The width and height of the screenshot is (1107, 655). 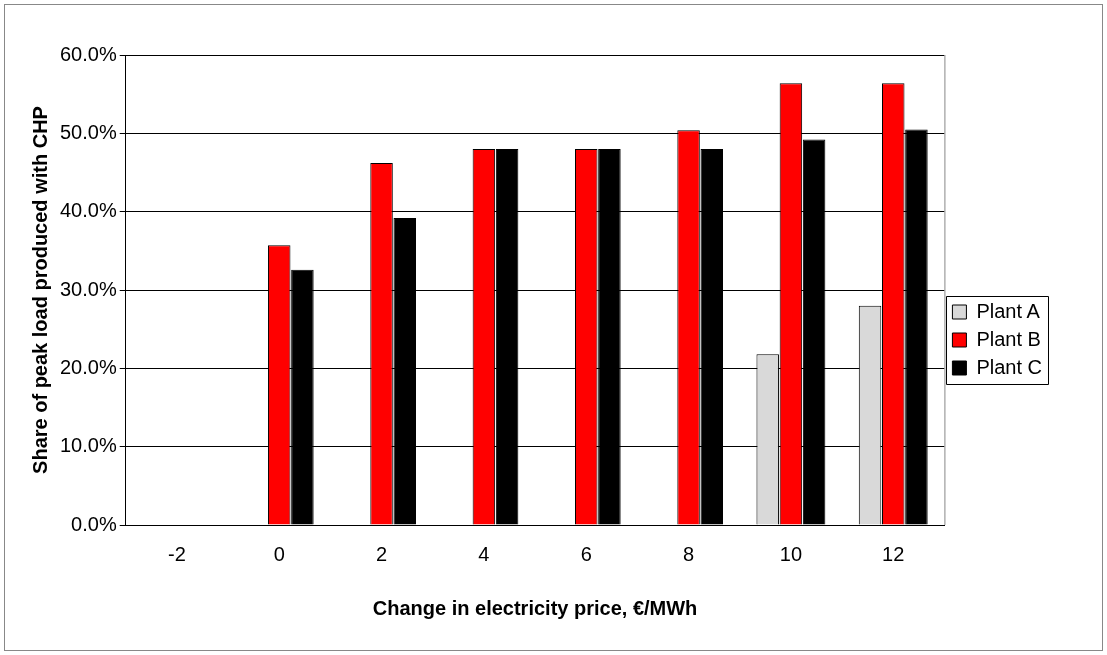 What do you see at coordinates (1009, 366) in the screenshot?
I see `legend-label: Plant C` at bounding box center [1009, 366].